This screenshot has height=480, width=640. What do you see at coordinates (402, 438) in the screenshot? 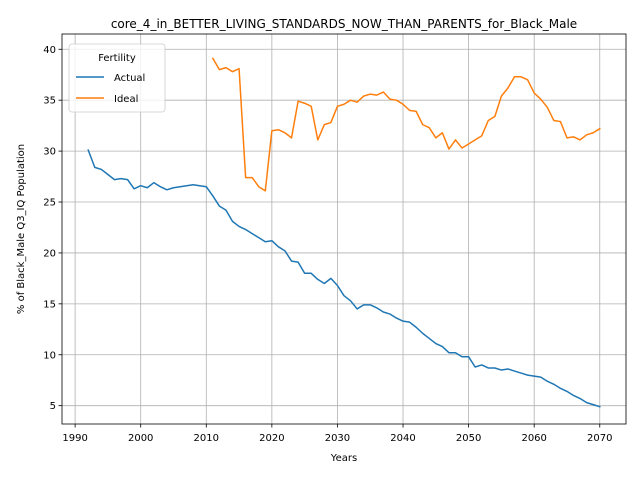
I see `x-tick-label: 2040` at bounding box center [402, 438].